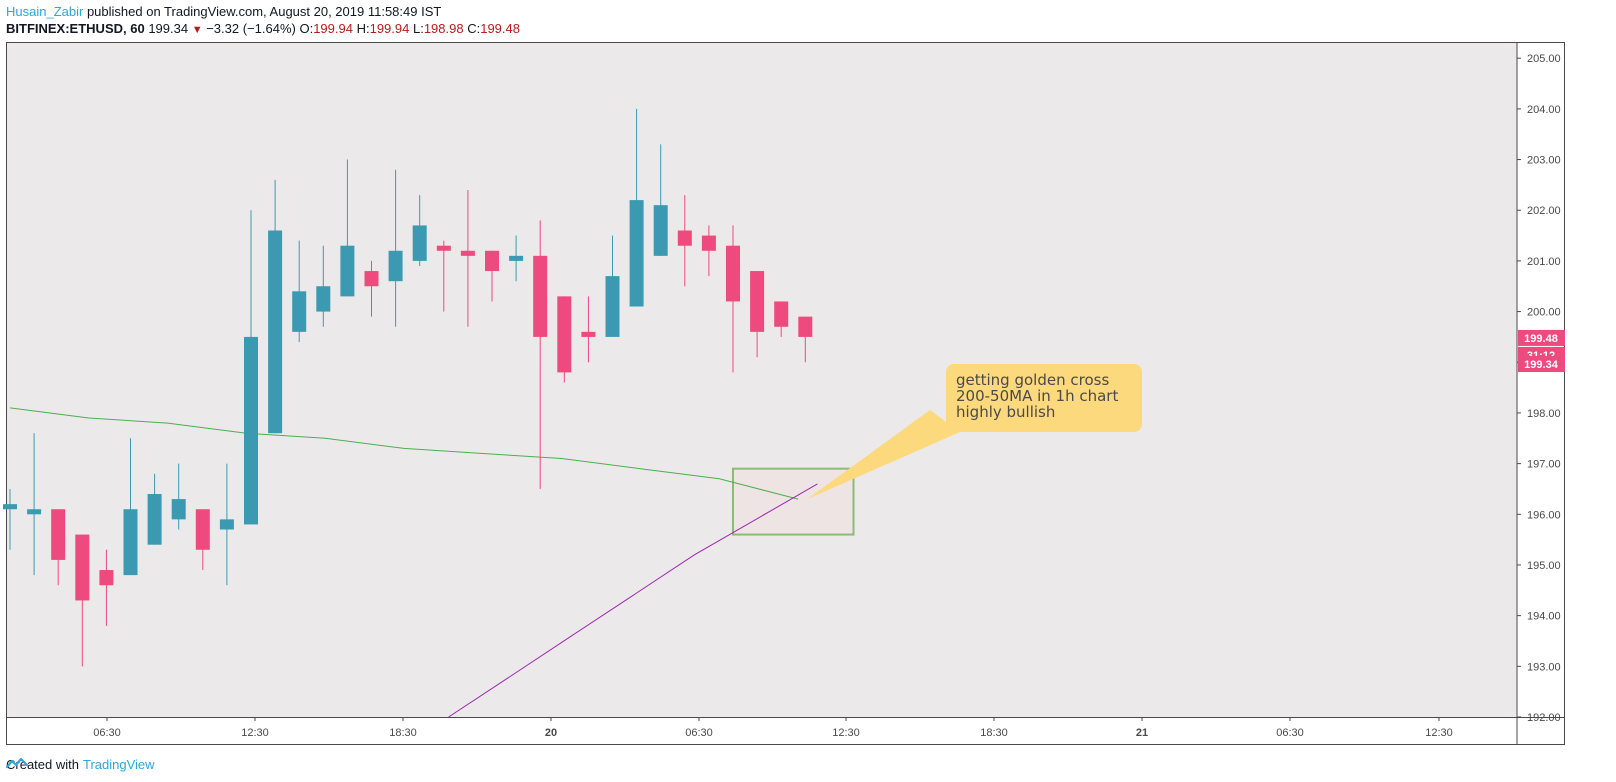  What do you see at coordinates (251, 28) in the screenshot?
I see `price-change: −3.32 (−1.64%)` at bounding box center [251, 28].